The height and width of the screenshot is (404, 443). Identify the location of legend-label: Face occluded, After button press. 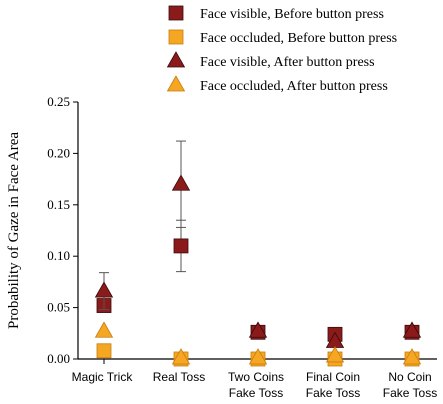
(294, 86).